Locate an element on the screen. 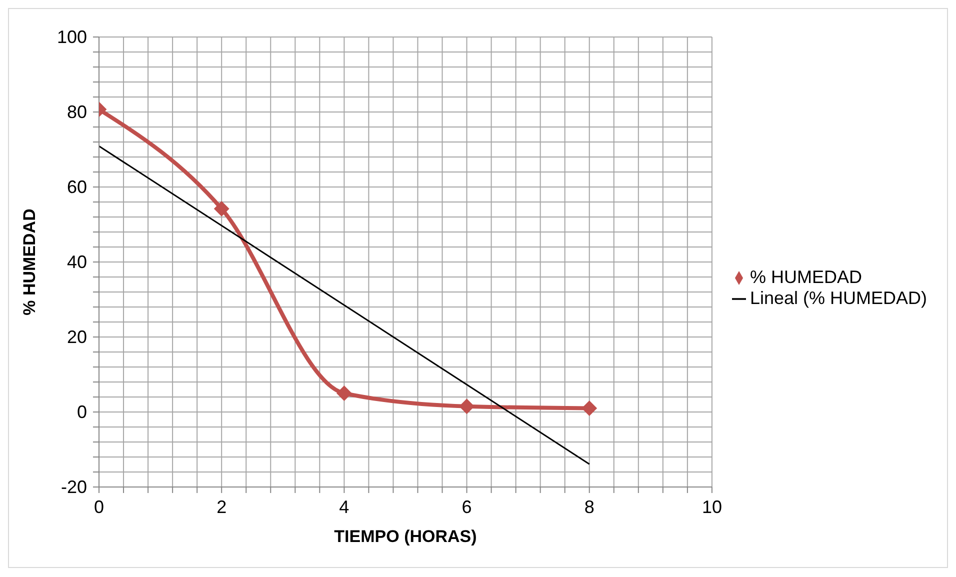  x-axis-title: TIEMPO (HORAS) is located at coordinates (405, 536).